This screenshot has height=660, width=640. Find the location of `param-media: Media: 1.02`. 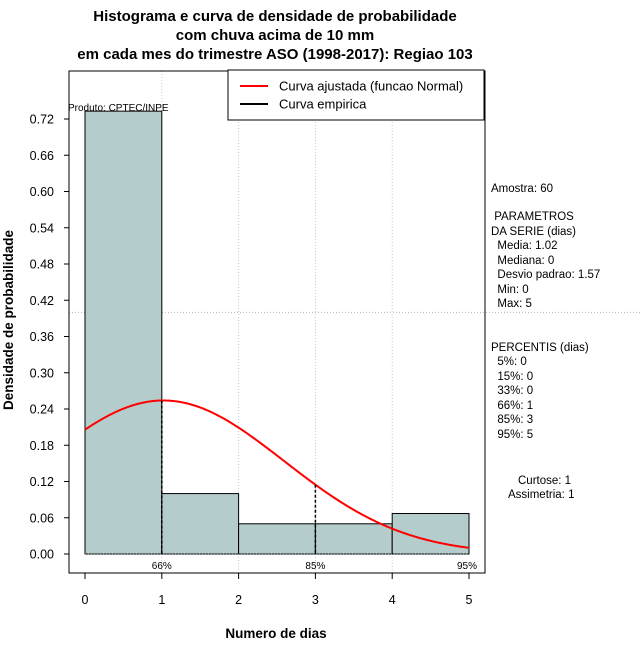

param-media: Media: 1.02 is located at coordinates (524, 246).